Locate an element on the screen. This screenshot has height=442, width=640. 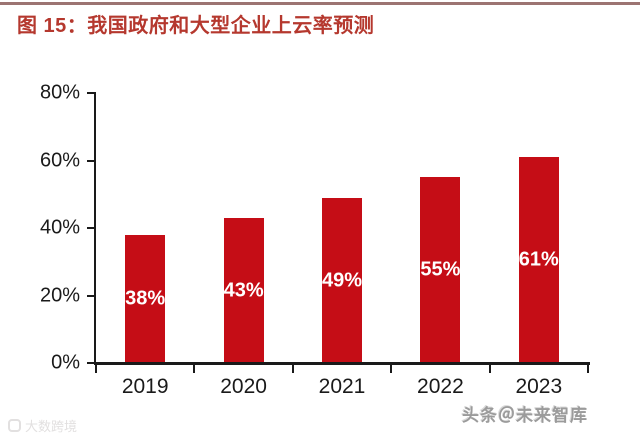
bar-value-label: 43% is located at coordinates (243, 290).